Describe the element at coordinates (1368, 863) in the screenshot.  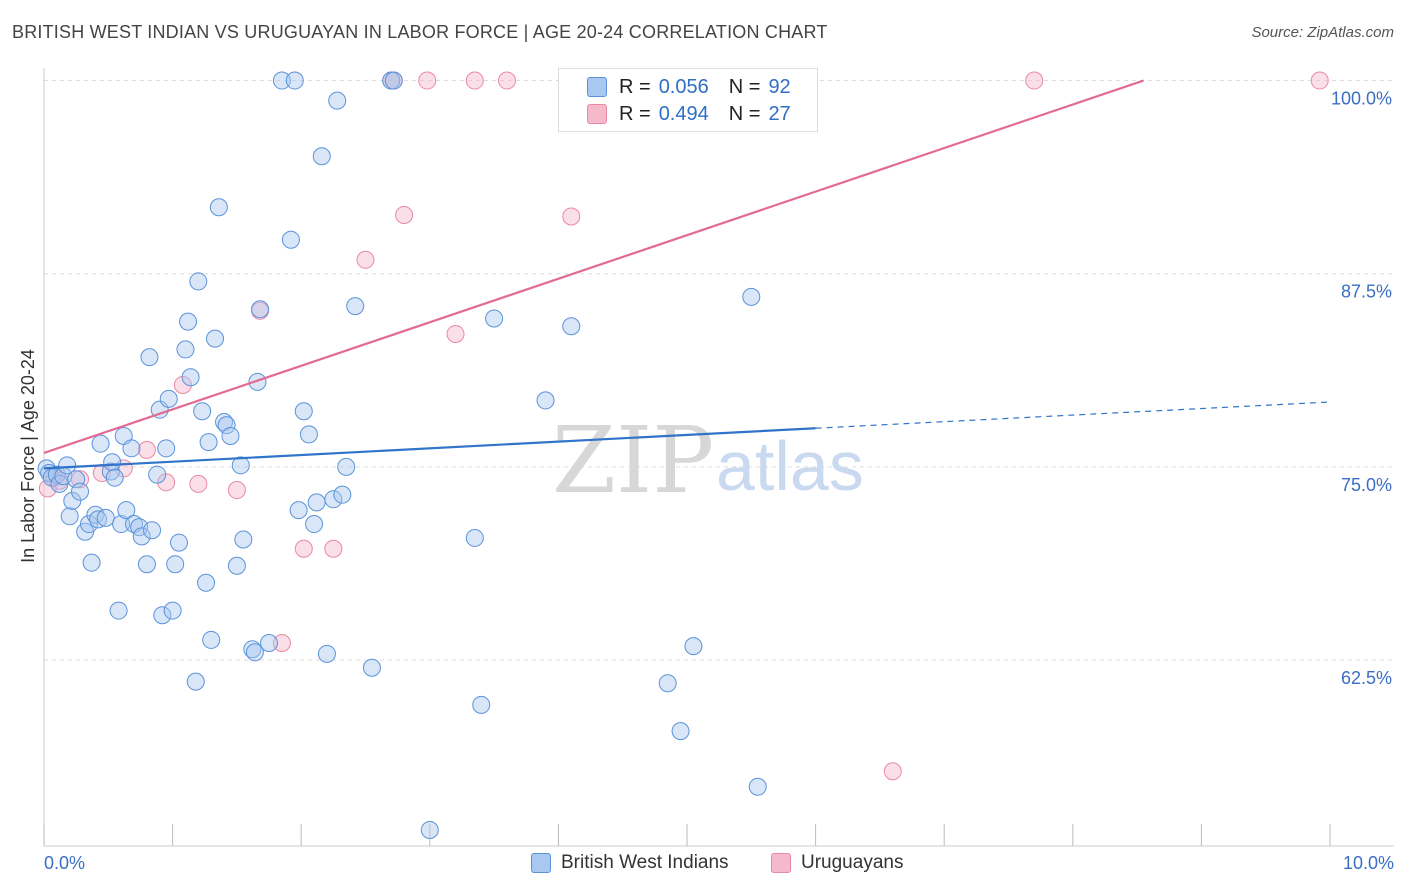
I see `x-tick-label: 10.0%` at that location.